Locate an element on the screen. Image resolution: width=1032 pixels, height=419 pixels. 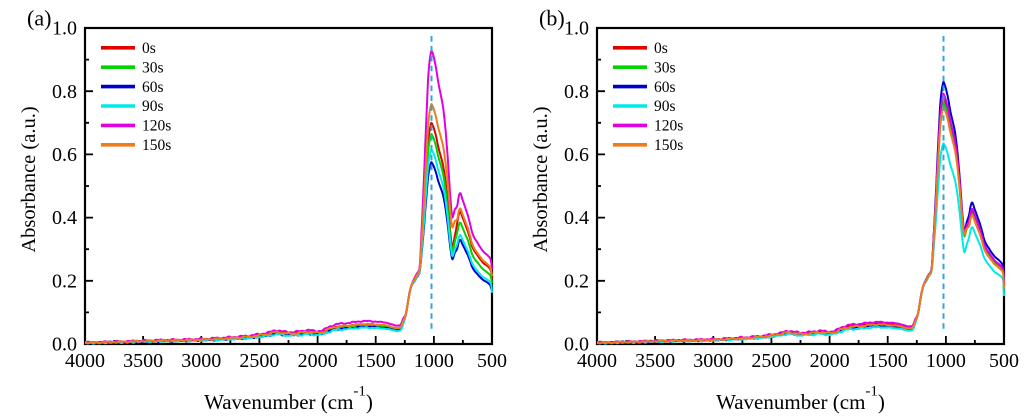
svg-text: (a) is located at coordinates (39, 18).